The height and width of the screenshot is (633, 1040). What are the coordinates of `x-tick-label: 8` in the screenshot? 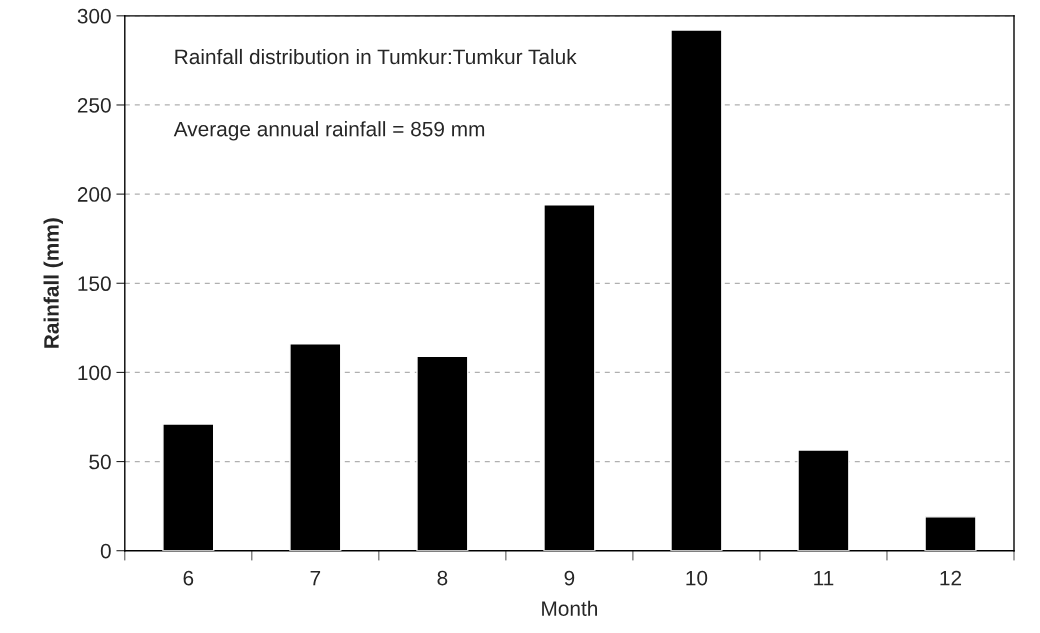 It's located at (442, 578).